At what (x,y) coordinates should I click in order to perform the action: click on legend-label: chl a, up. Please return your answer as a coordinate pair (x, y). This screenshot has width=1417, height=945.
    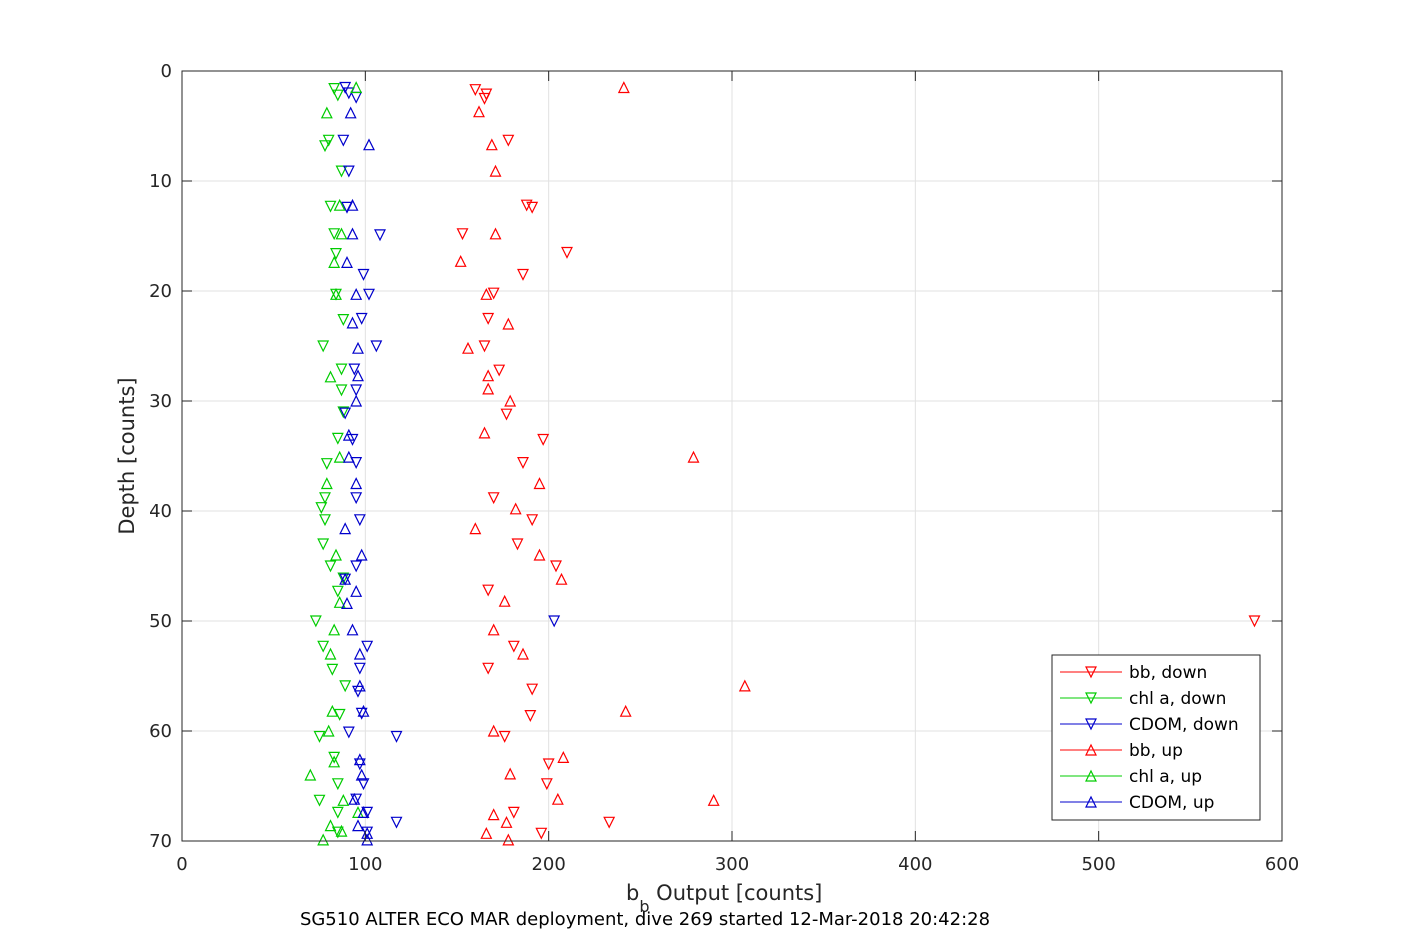
    Looking at the image, I should click on (1165, 777).